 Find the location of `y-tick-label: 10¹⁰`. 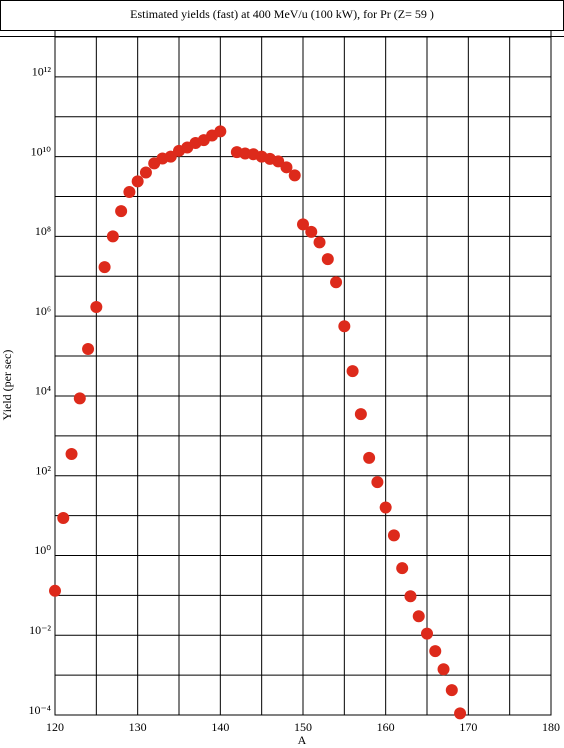

y-tick-label: 10¹⁰ is located at coordinates (41, 151).